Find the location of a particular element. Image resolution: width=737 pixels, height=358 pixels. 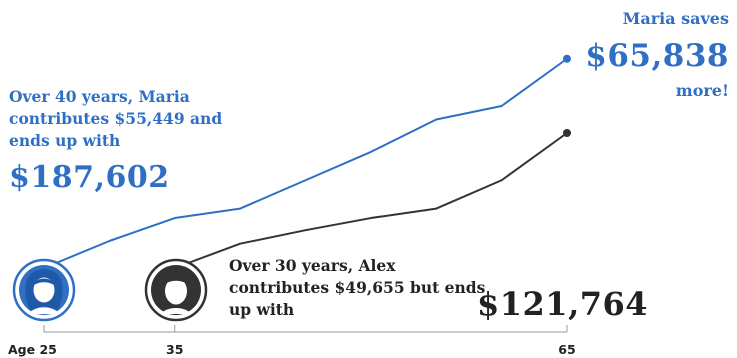

alex-total-value: $121,764 is located at coordinates (562, 304).